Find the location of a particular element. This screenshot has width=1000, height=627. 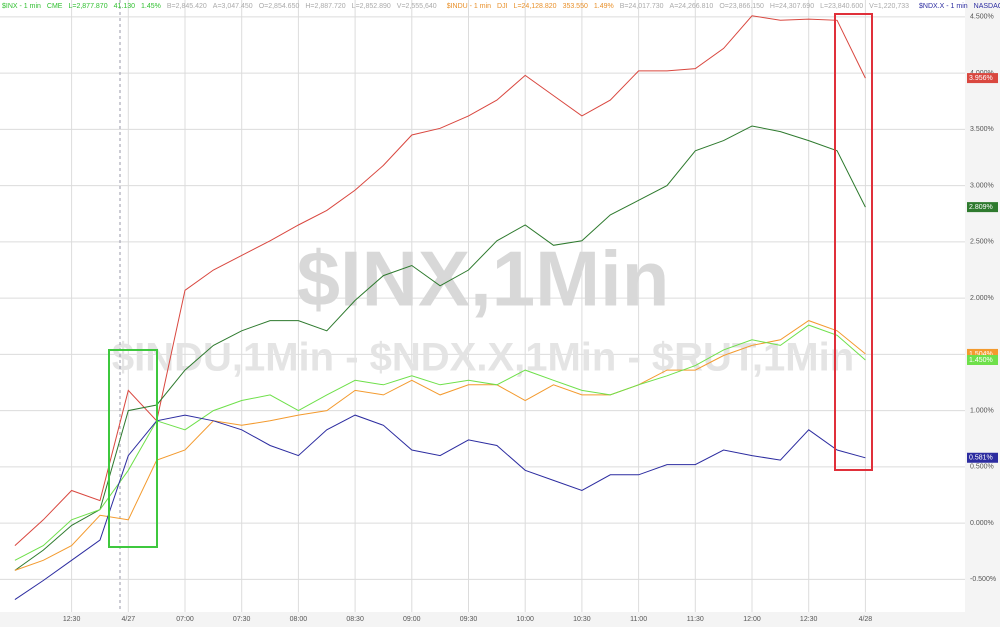

header-item: A=24,266.810 is located at coordinates (692, 6).